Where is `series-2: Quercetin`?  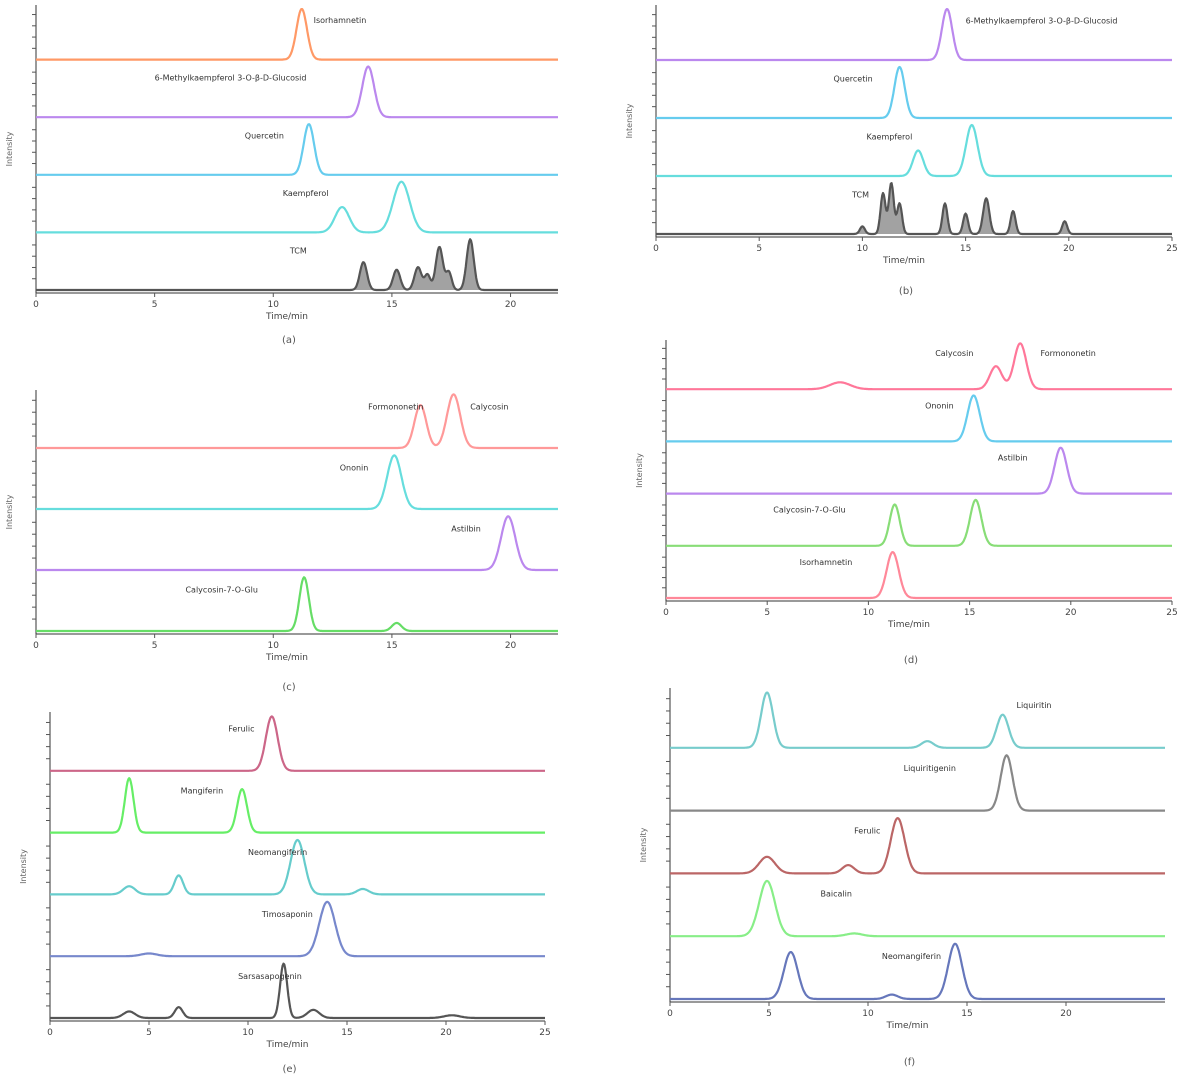 series-2: Quercetin is located at coordinates (912, 92).